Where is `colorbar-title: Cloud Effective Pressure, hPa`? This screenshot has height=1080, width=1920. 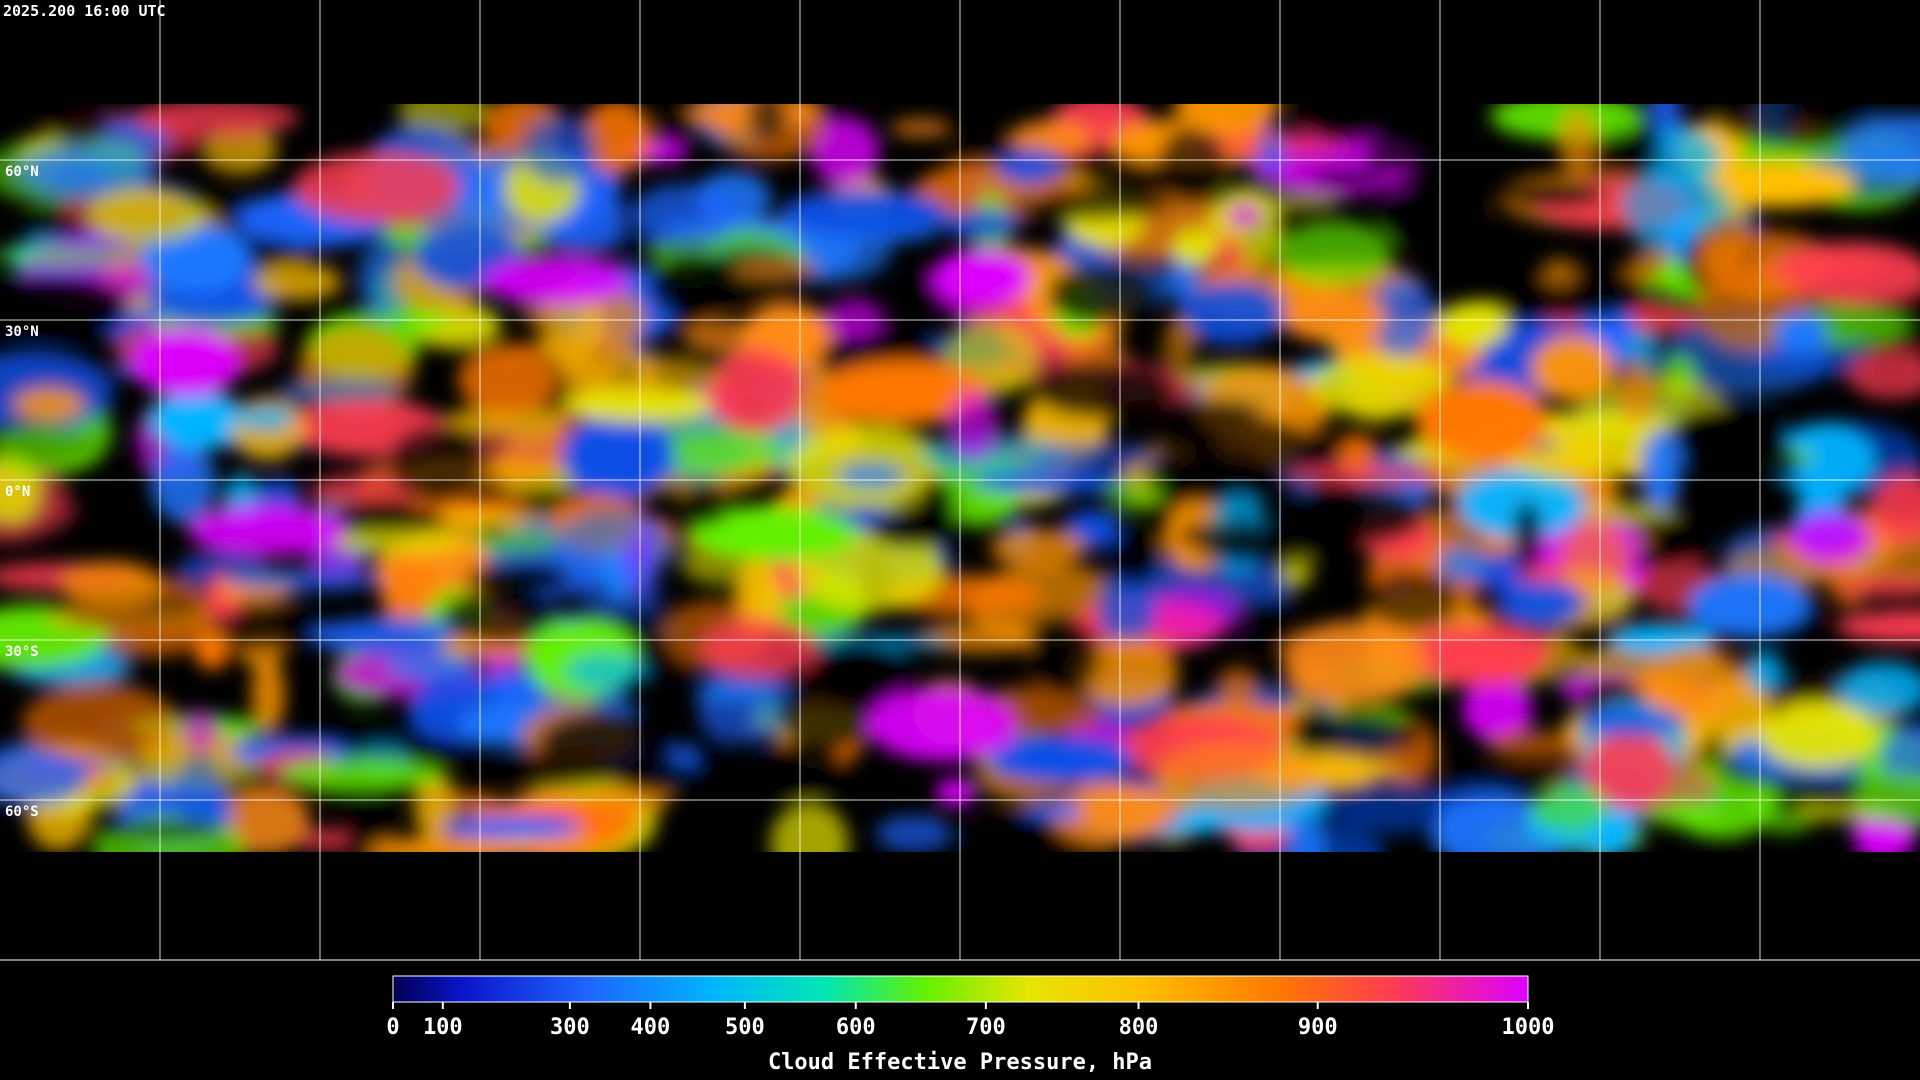 colorbar-title: Cloud Effective Pressure, hPa is located at coordinates (960, 1062).